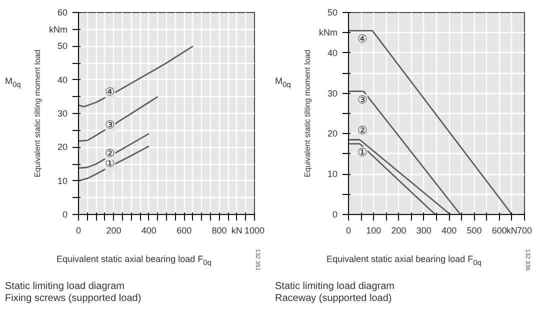 This screenshot has height=320, width=560. I want to click on x-tick-label: 1000, so click(254, 231).